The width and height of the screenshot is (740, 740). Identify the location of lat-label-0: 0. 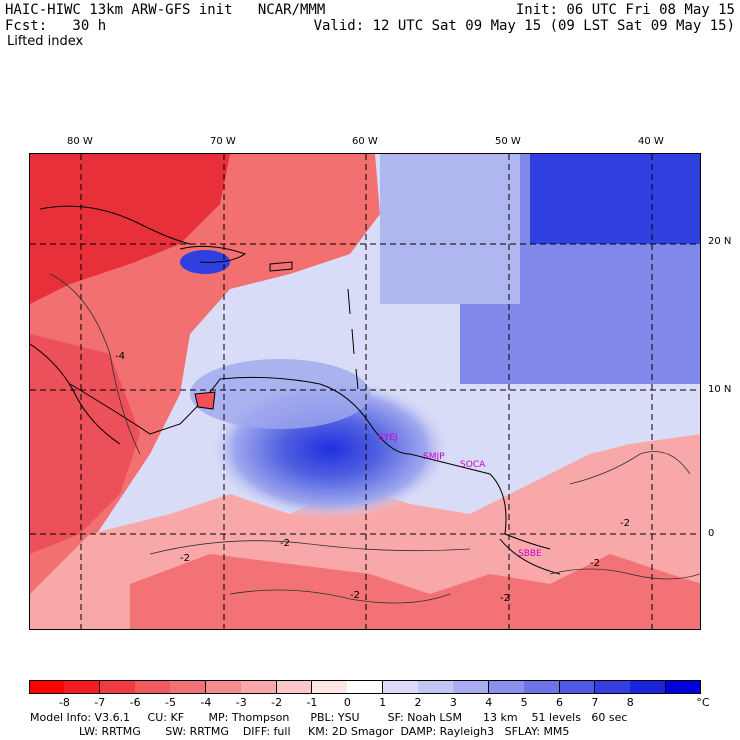
(711, 533).